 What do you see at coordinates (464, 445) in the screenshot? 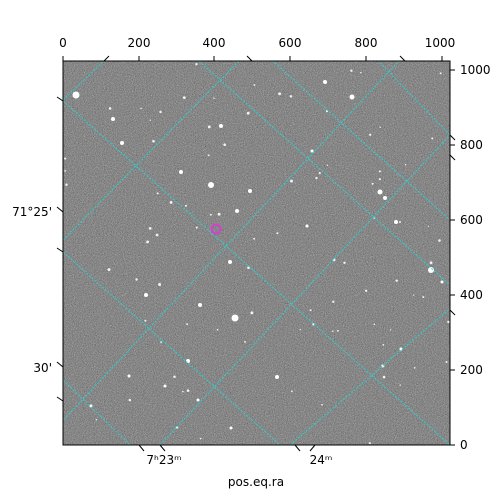
I see `right-tick-label: 0` at bounding box center [464, 445].